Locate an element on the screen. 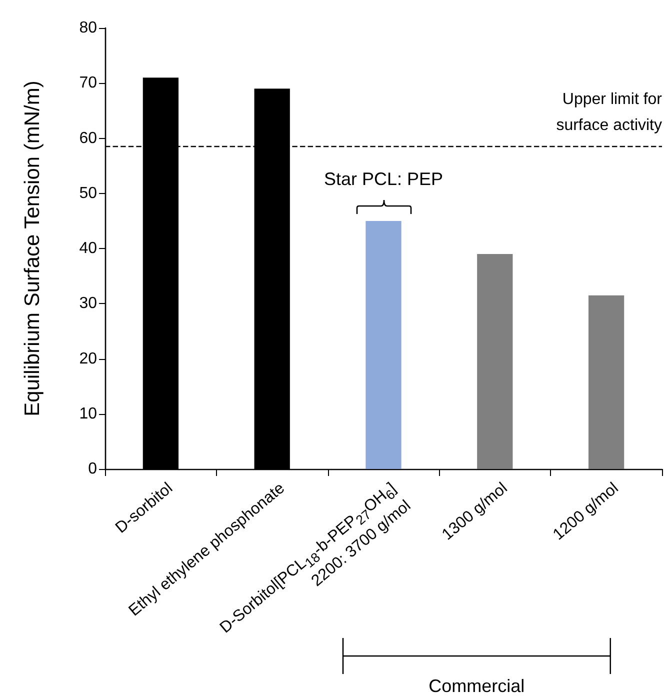  y-tick-label: 60 is located at coordinates (88, 138).